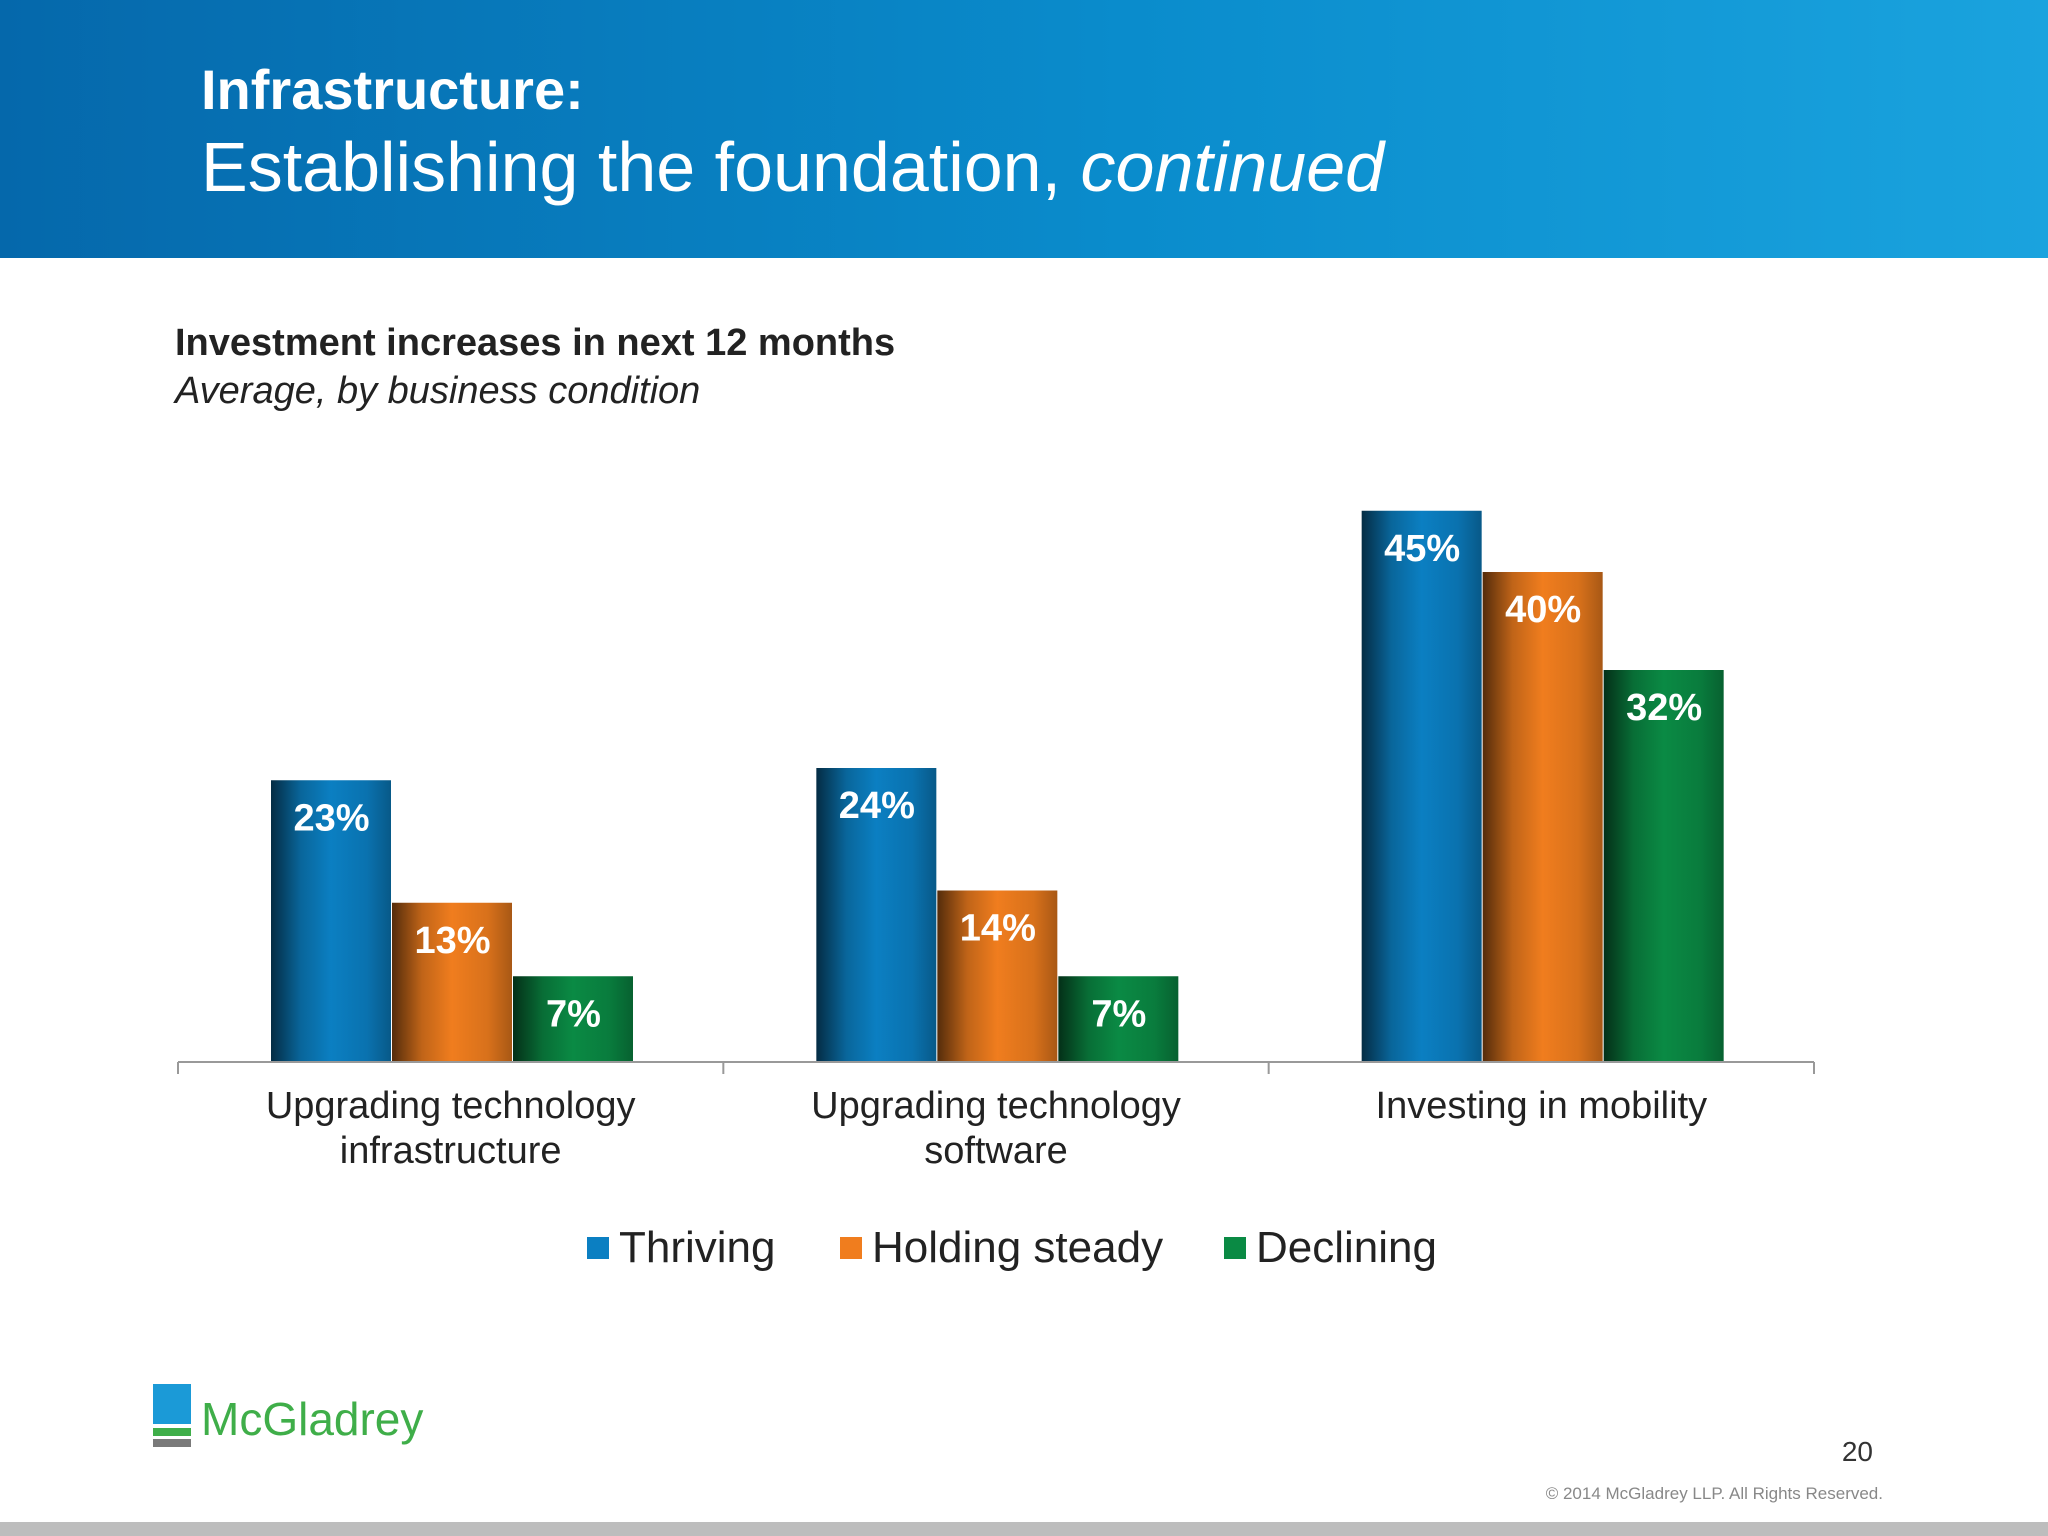 The width and height of the screenshot is (2048, 1536). I want to click on chart-title: Investment increases in next 12 months, so click(535, 343).